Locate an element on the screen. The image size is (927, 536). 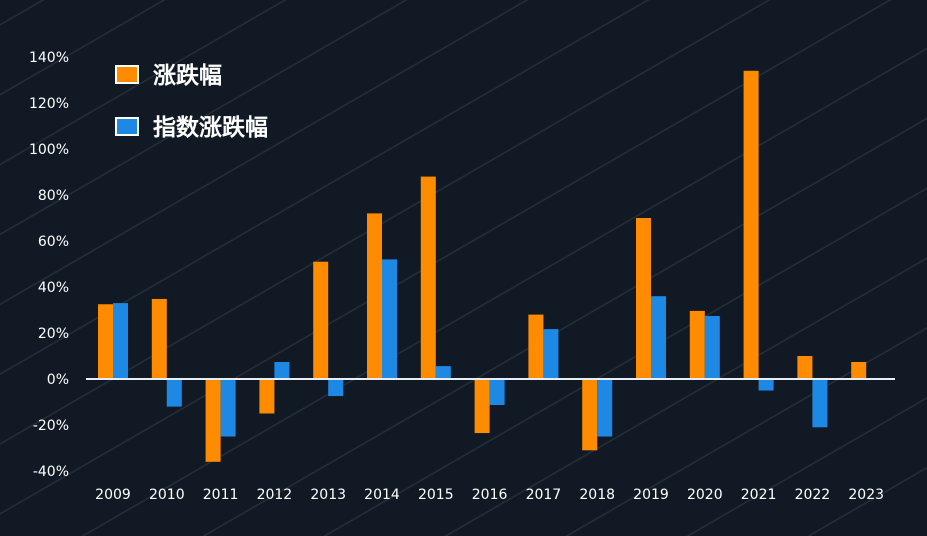
bar-change-2014 is located at coordinates (374, 296).